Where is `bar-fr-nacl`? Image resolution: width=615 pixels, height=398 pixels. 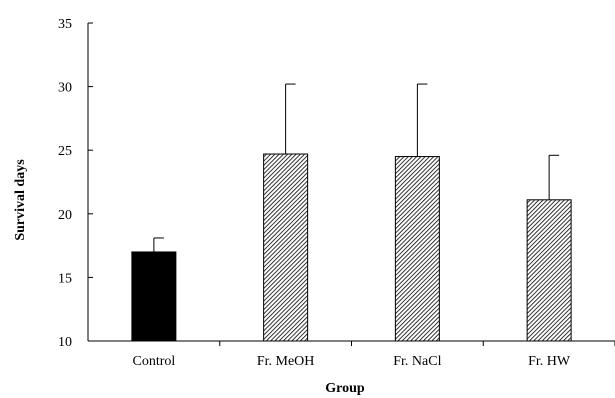
bar-fr-nacl is located at coordinates (417, 249).